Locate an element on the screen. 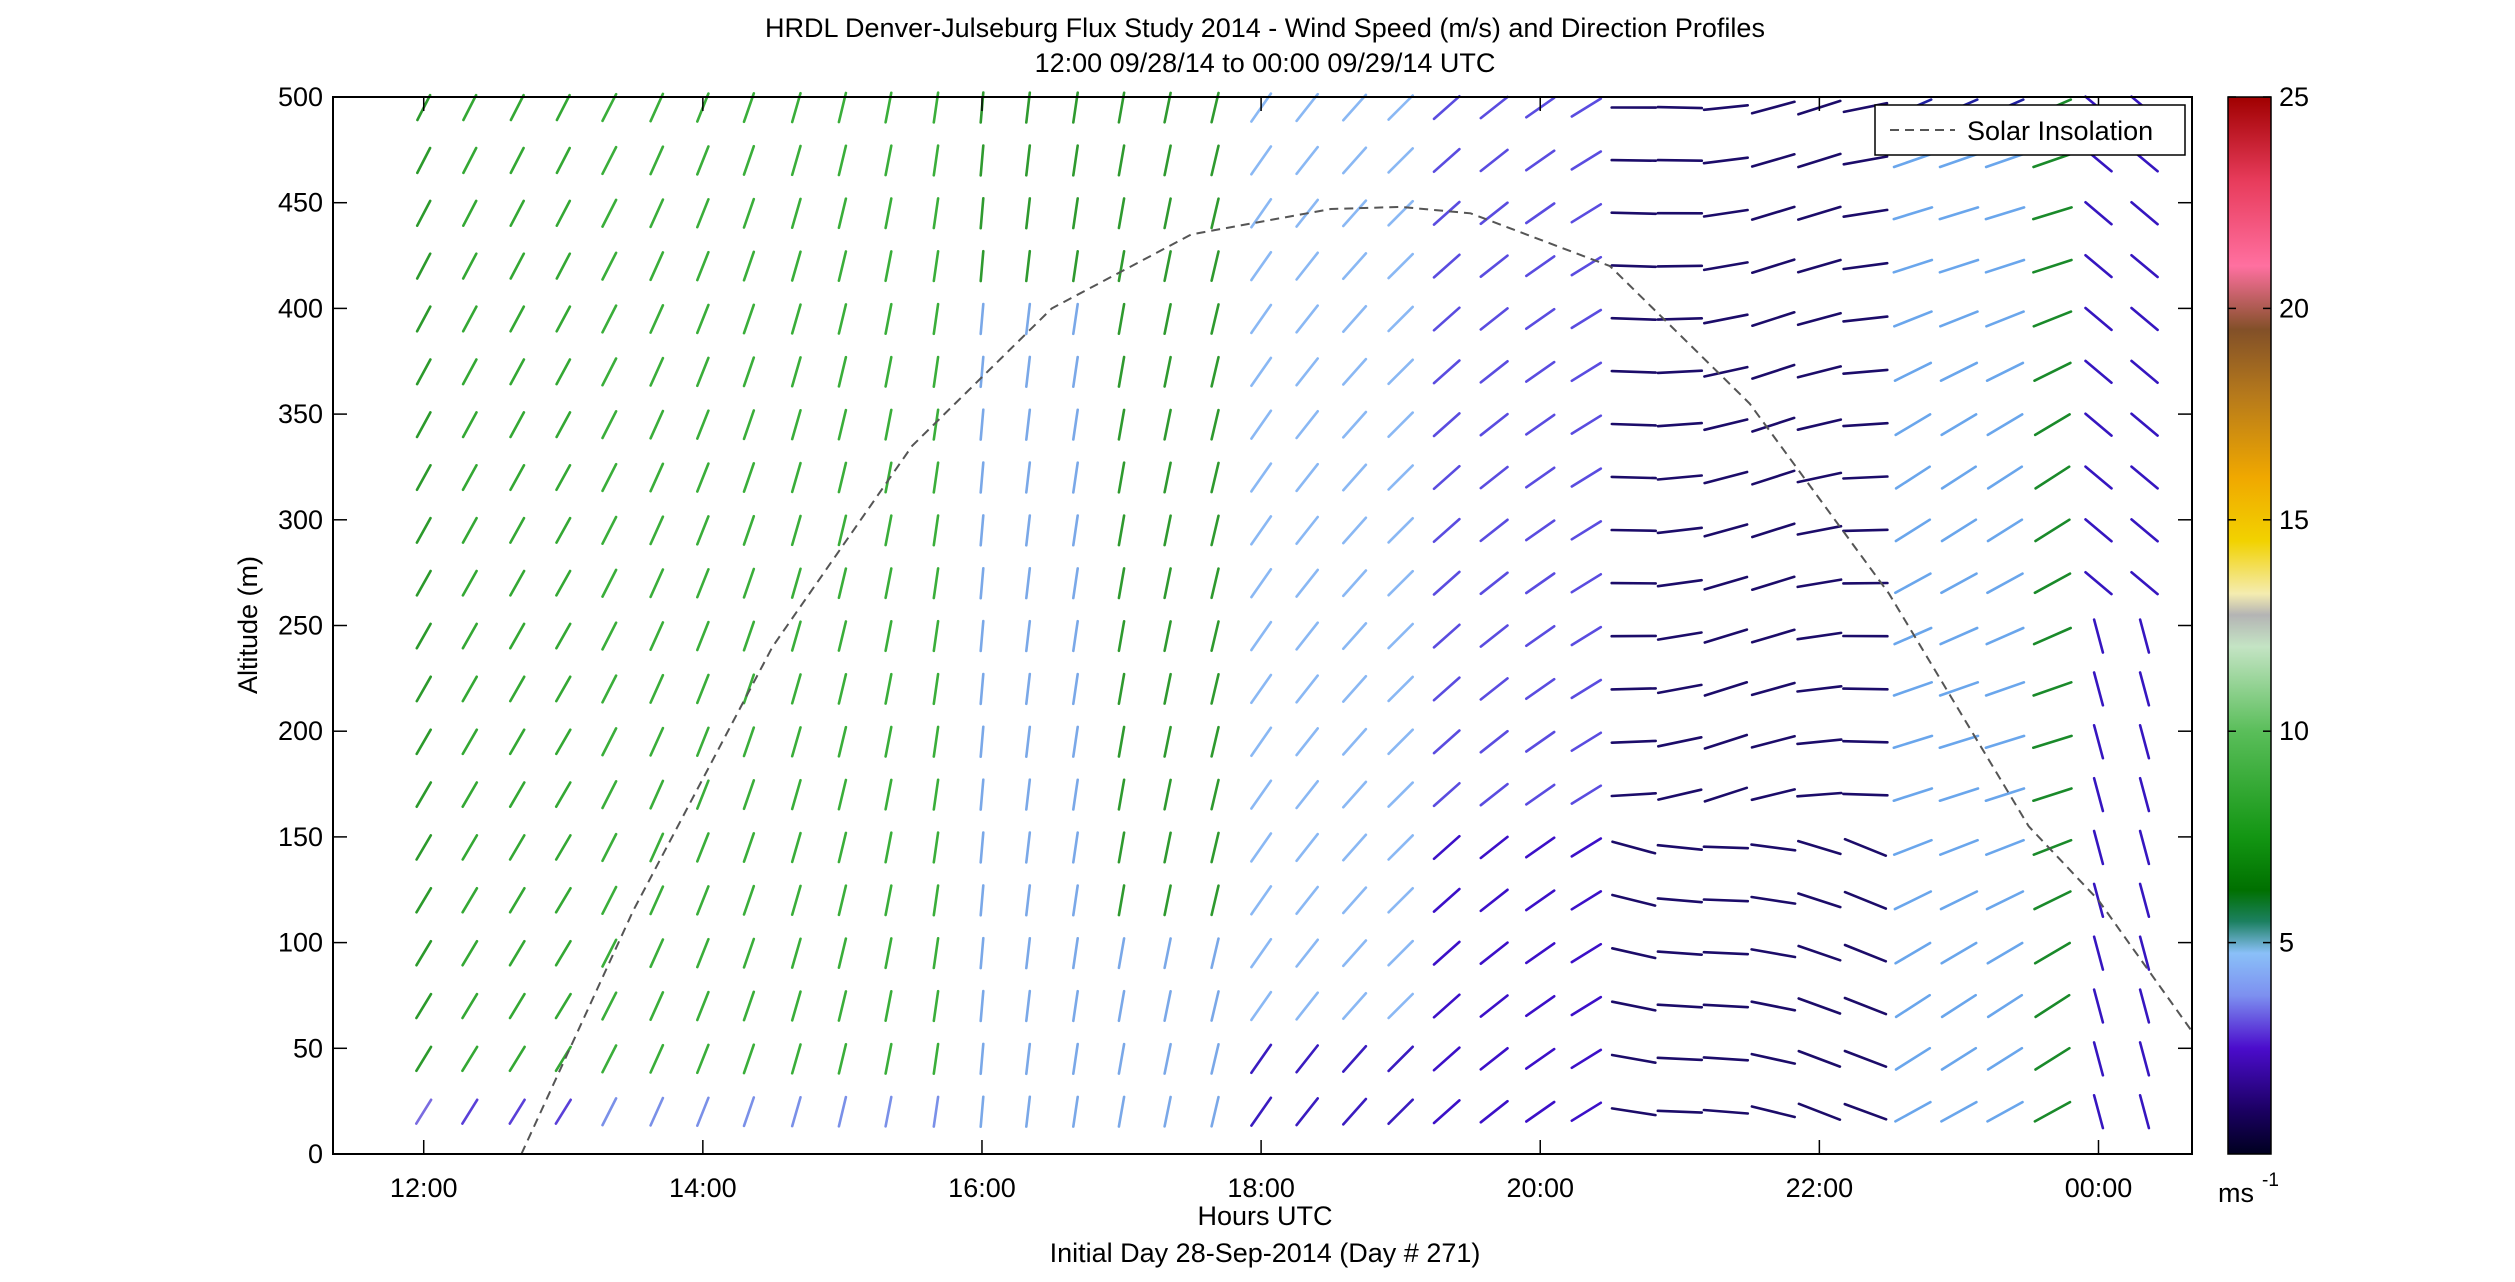 This screenshot has height=1282, width=2515. colorbar-tick-label: 15 is located at coordinates (2294, 520).